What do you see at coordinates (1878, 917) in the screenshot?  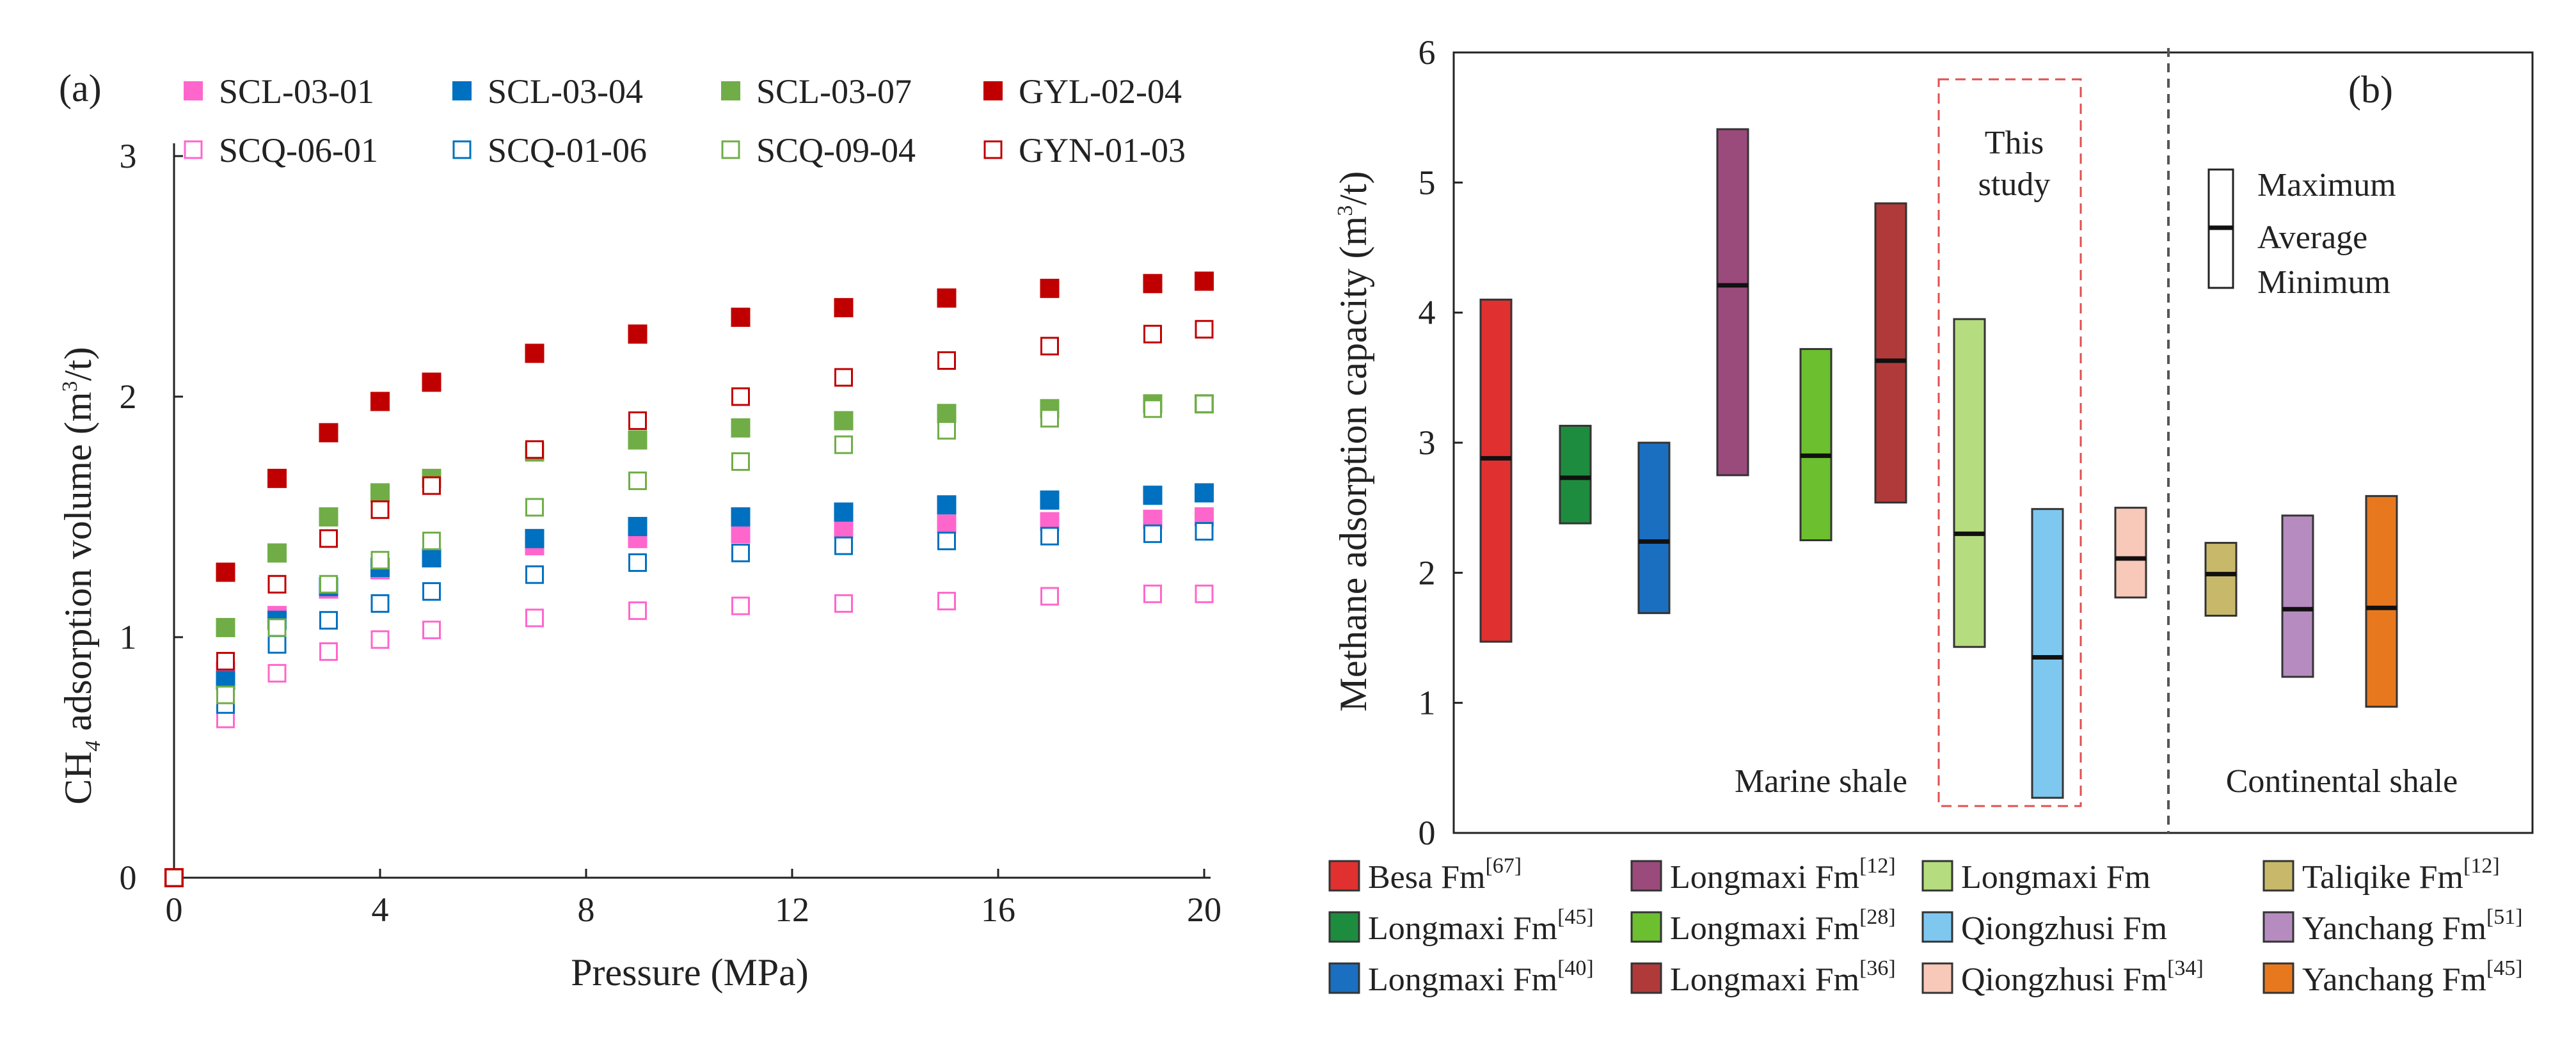 I see `legend-reference: [28]` at bounding box center [1878, 917].